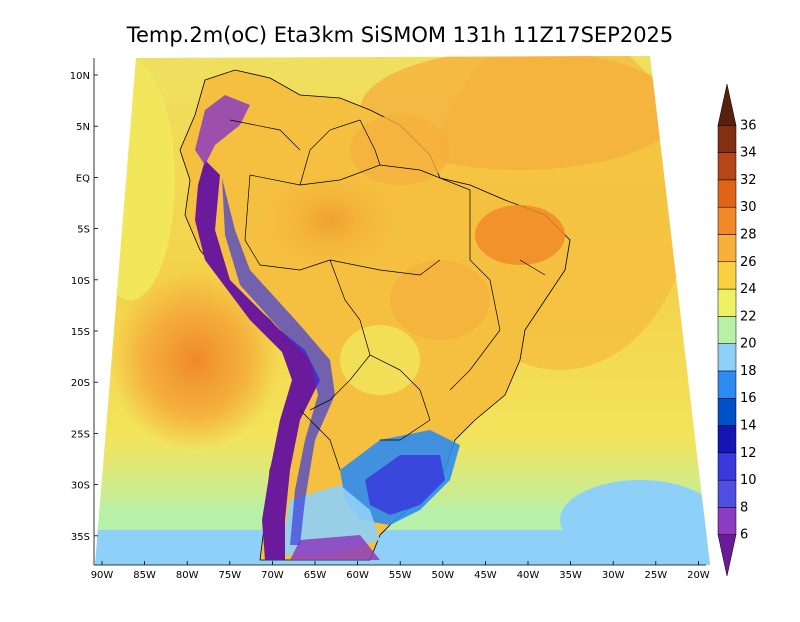  I want to click on colorbar-label: 24, so click(748, 289).